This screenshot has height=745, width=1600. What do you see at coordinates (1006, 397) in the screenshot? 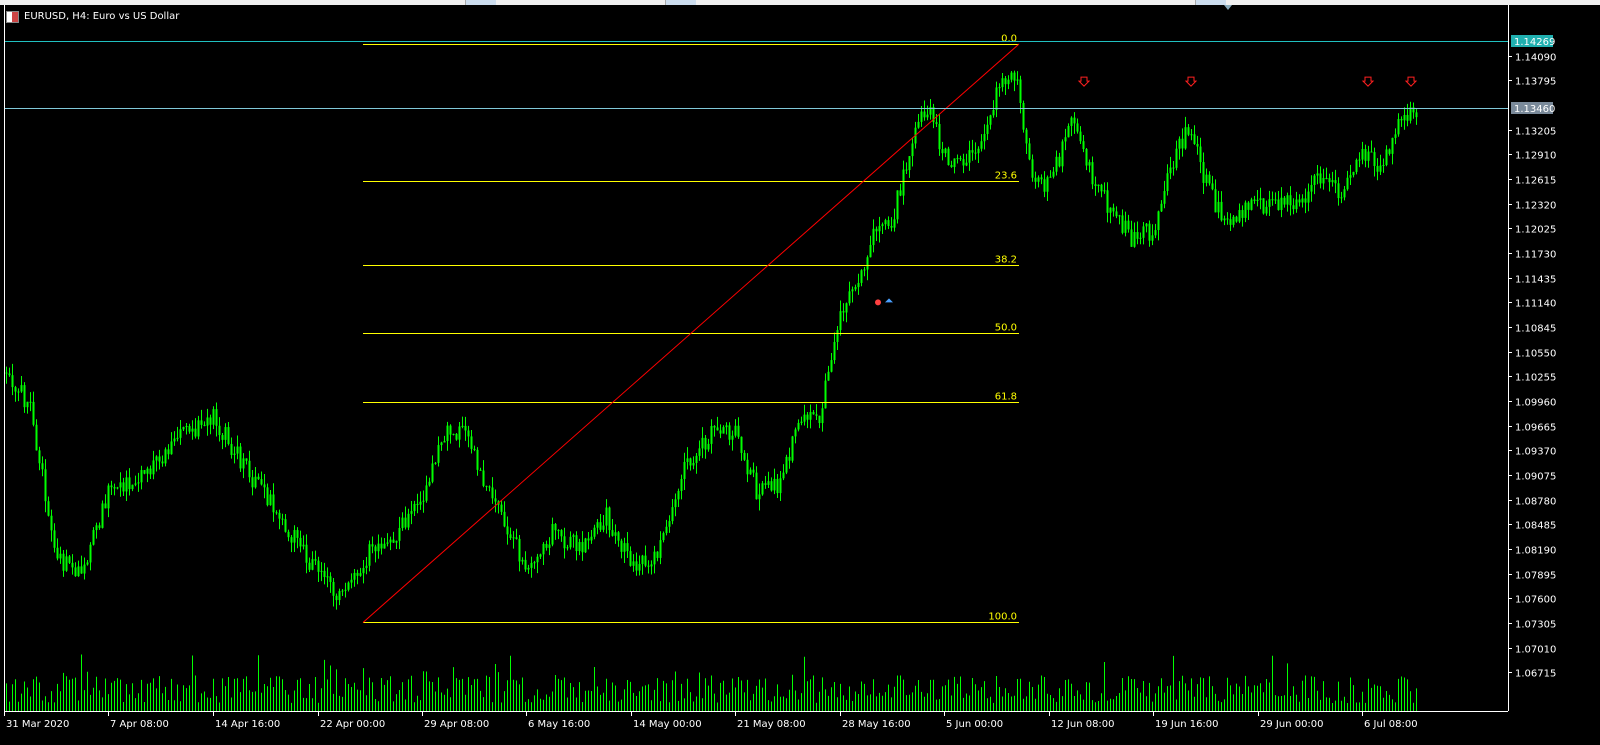
I see `fib-level-label: 61.8` at bounding box center [1006, 397].